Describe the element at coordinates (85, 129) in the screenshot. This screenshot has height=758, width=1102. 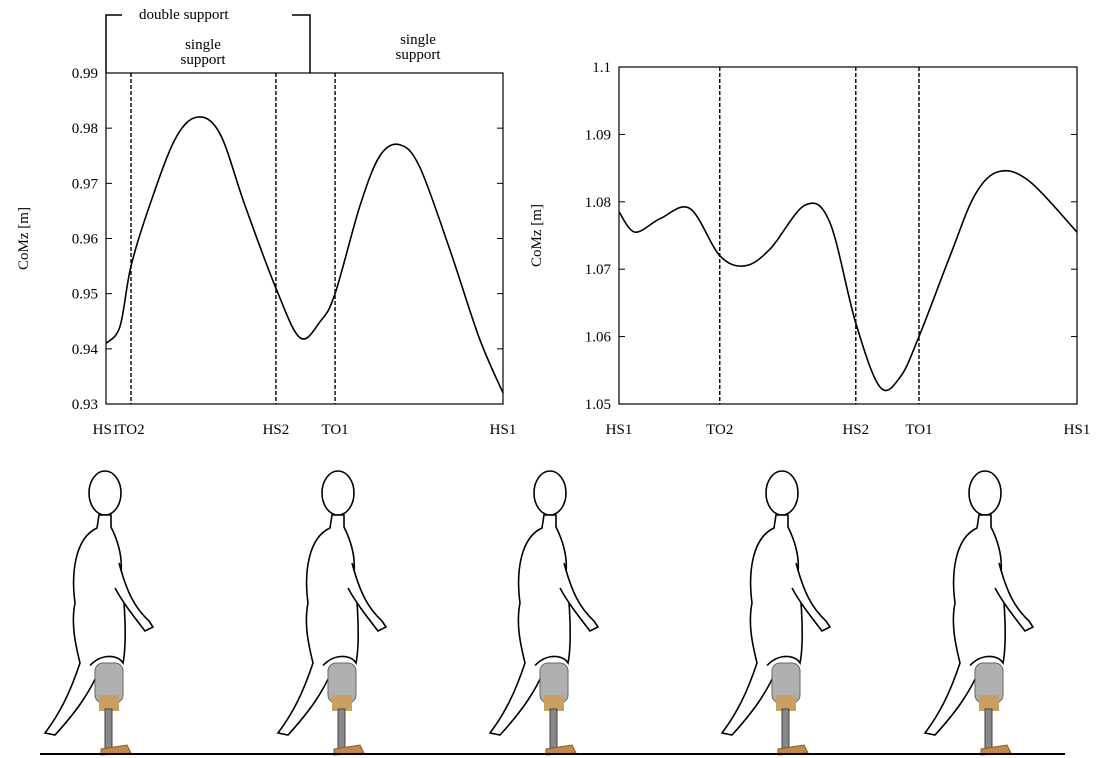
I see `y-tick-label: 0.98` at that location.